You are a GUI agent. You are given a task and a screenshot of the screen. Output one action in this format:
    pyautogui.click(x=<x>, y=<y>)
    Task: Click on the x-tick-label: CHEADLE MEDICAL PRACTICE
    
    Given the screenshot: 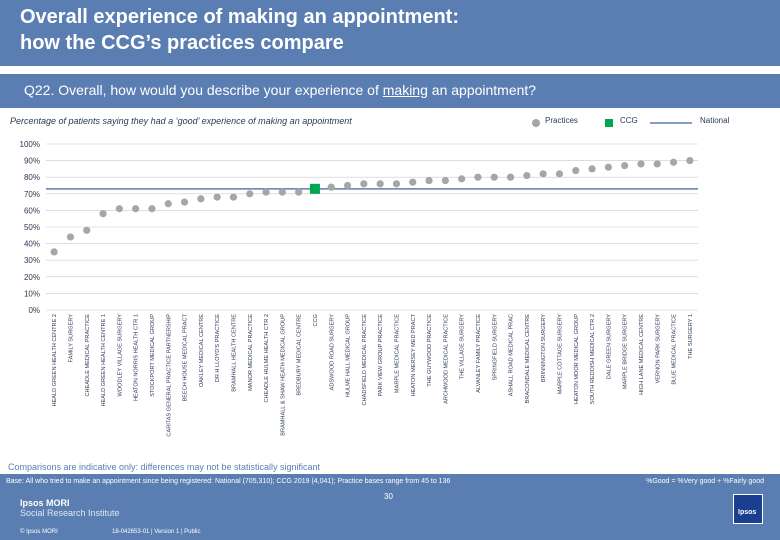 What is the action you would take?
    pyautogui.click(x=88, y=355)
    